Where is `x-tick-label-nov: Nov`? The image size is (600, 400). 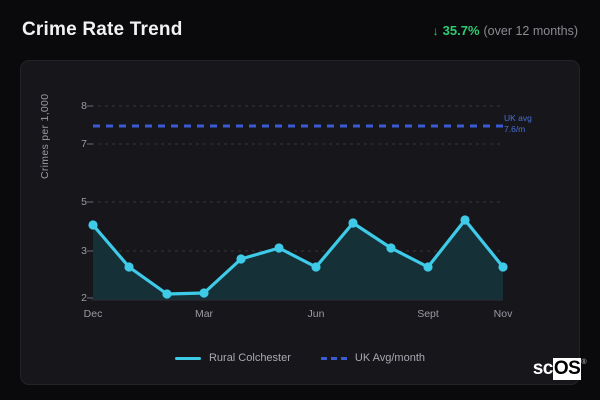
x-tick-label-nov: Nov is located at coordinates (503, 314).